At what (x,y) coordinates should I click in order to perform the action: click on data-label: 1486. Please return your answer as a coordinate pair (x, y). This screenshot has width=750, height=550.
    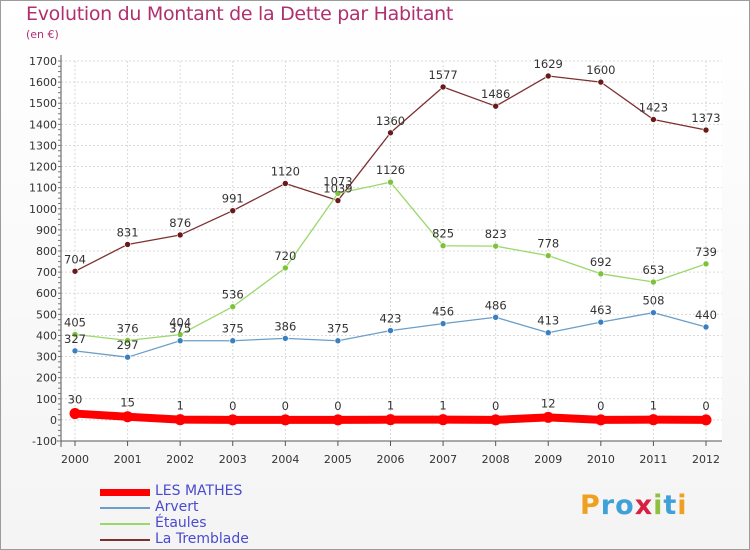
    Looking at the image, I should click on (495, 94).